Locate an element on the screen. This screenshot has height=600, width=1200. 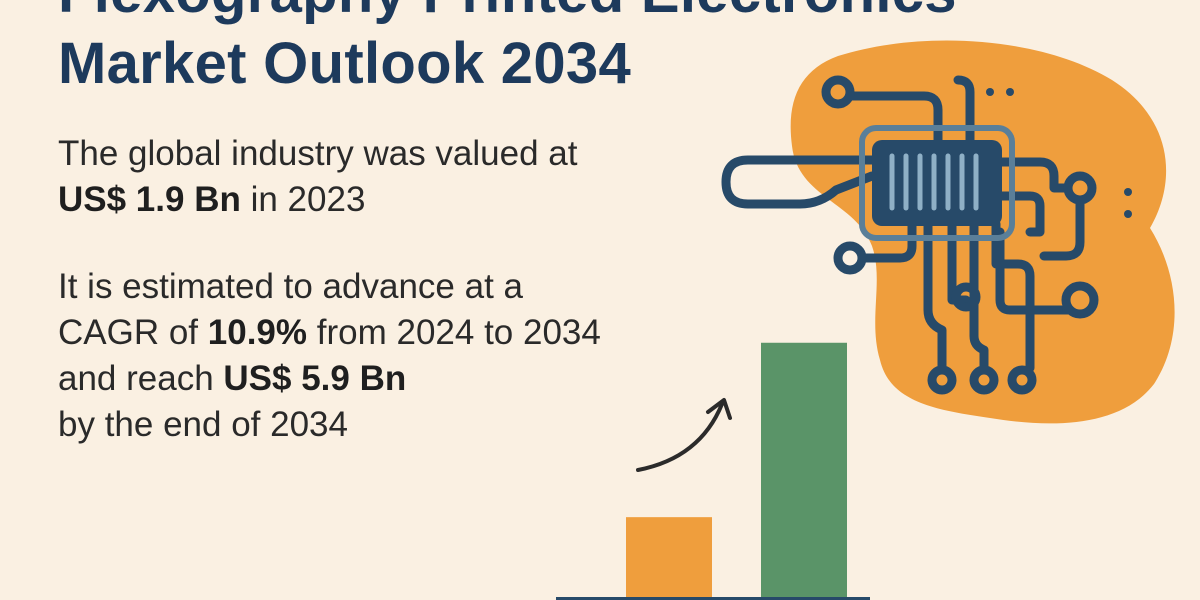
forecast-line-1: It is estimated to advance at a is located at coordinates (290, 286).